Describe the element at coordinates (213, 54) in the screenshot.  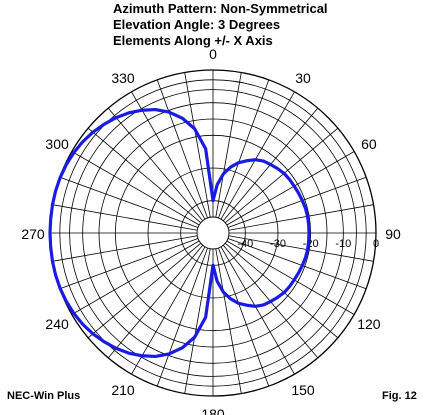
I see `angle-tick-label-0: 0` at that location.